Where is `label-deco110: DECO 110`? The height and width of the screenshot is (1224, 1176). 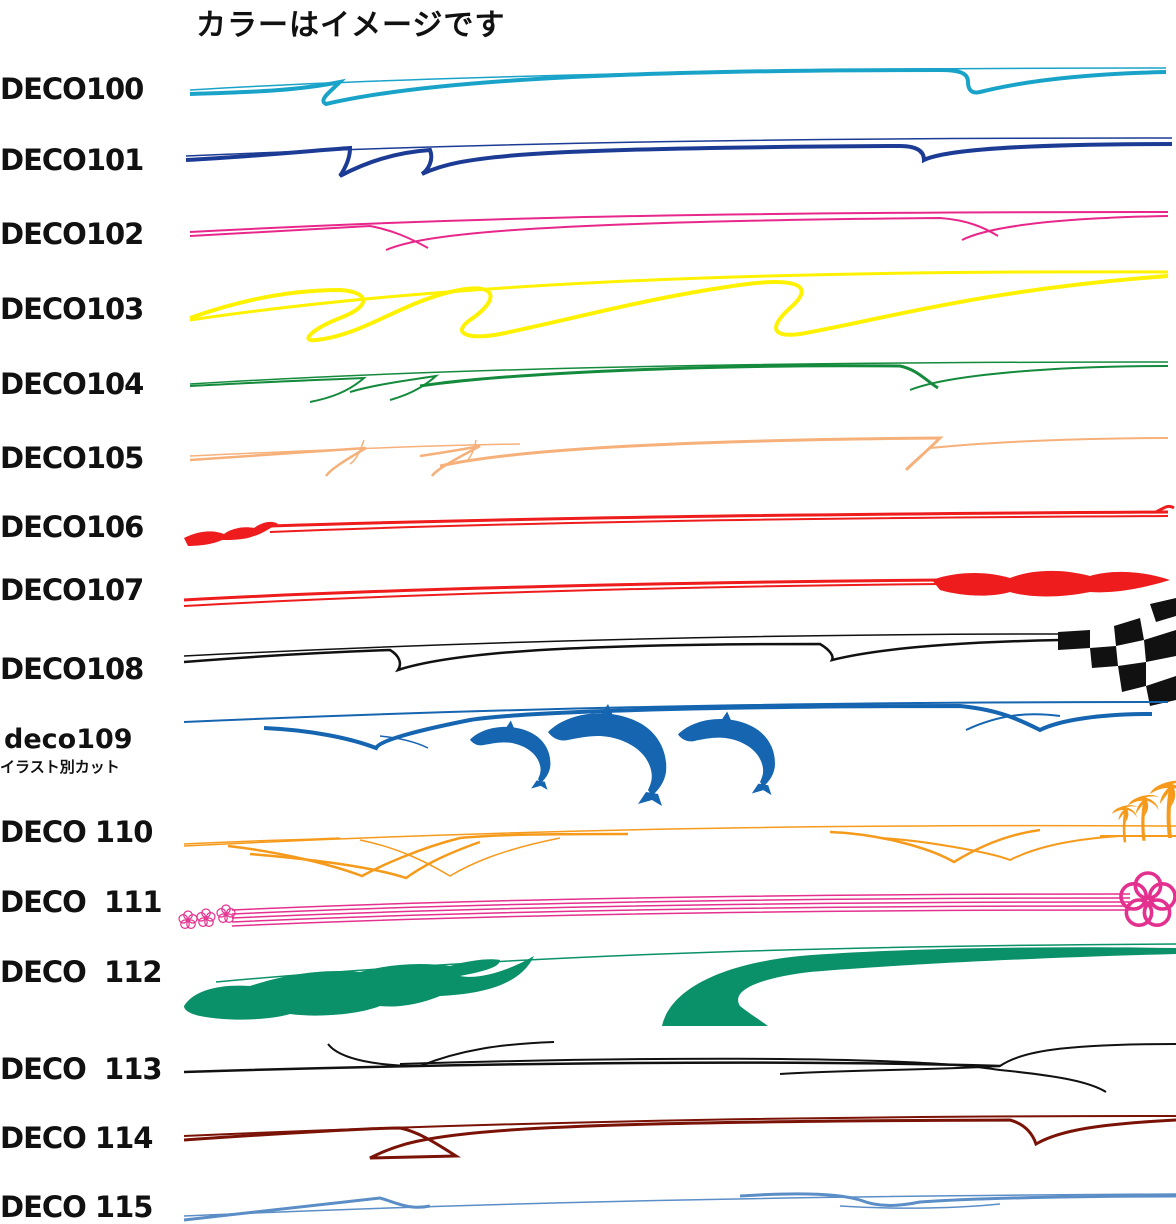 label-deco110: DECO 110 is located at coordinates (76, 832).